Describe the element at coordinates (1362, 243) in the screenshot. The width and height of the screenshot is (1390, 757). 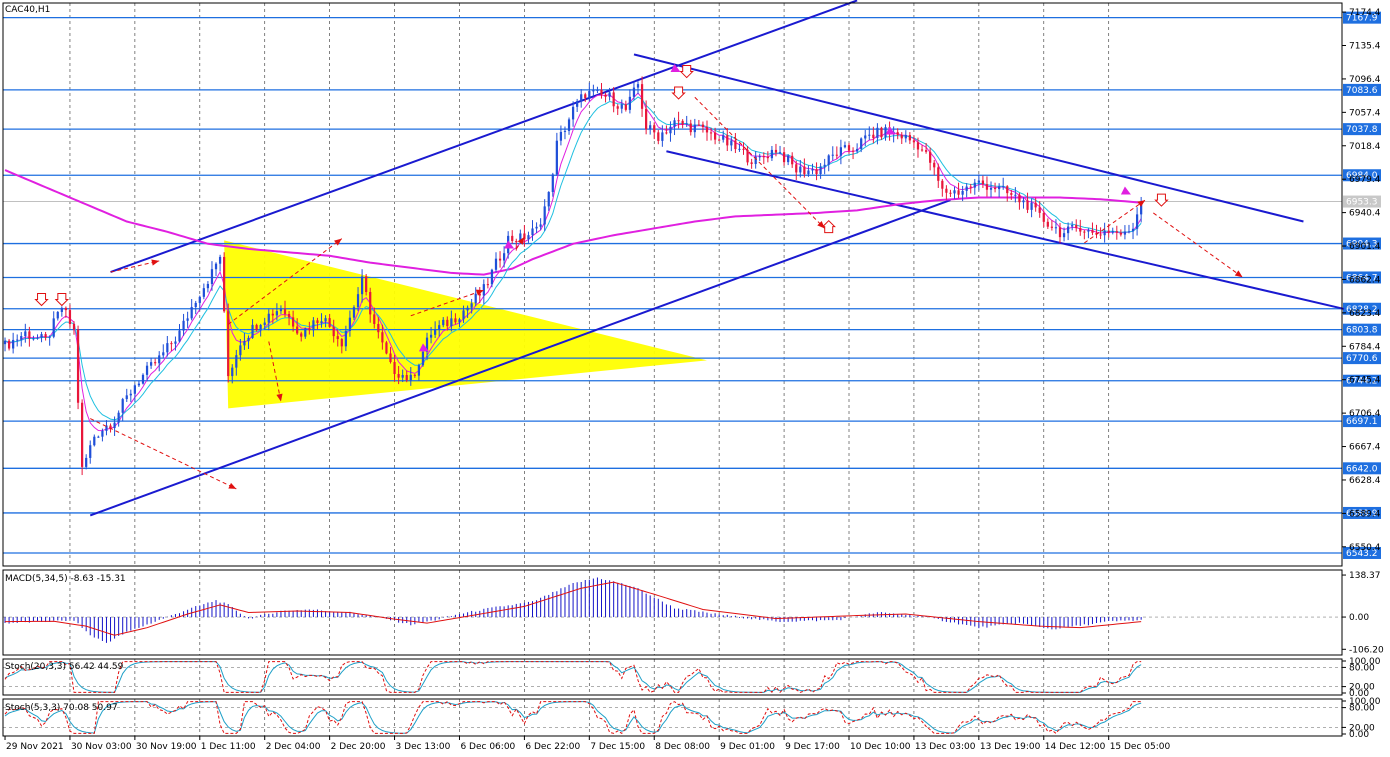
I see `level-label-bg` at that location.